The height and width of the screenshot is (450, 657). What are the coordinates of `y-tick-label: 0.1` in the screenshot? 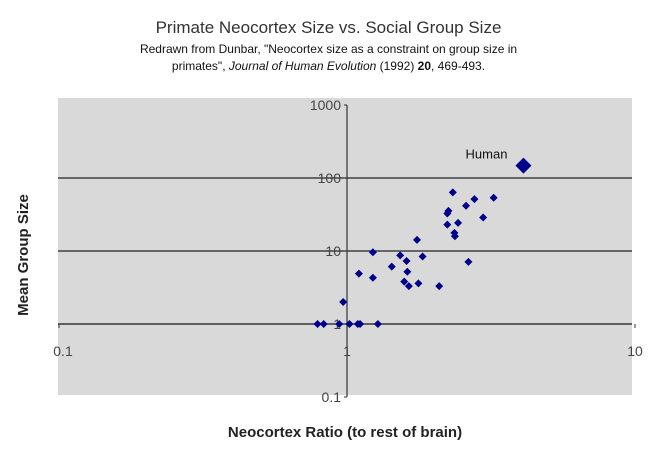 It's located at (332, 397).